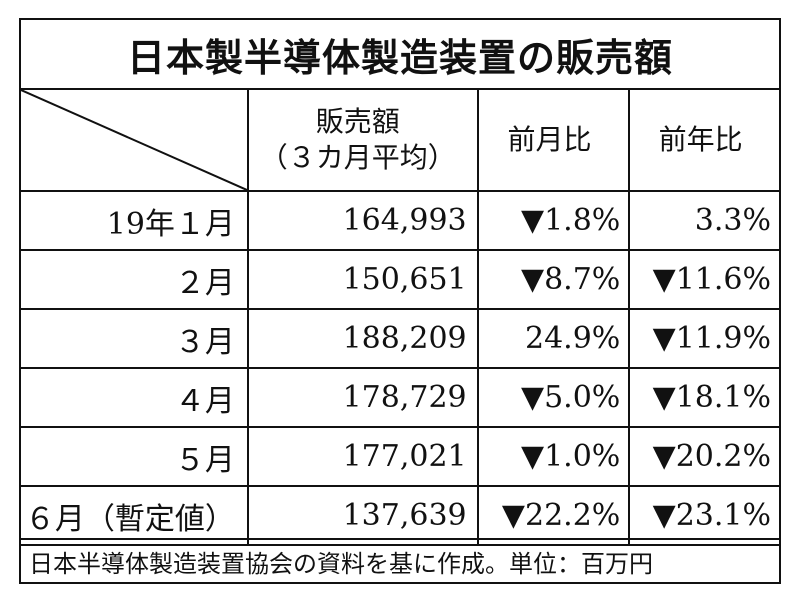 This screenshot has width=800, height=600. Describe the element at coordinates (362, 220) in the screenshot. I see `row-sales: 164,993` at that location.